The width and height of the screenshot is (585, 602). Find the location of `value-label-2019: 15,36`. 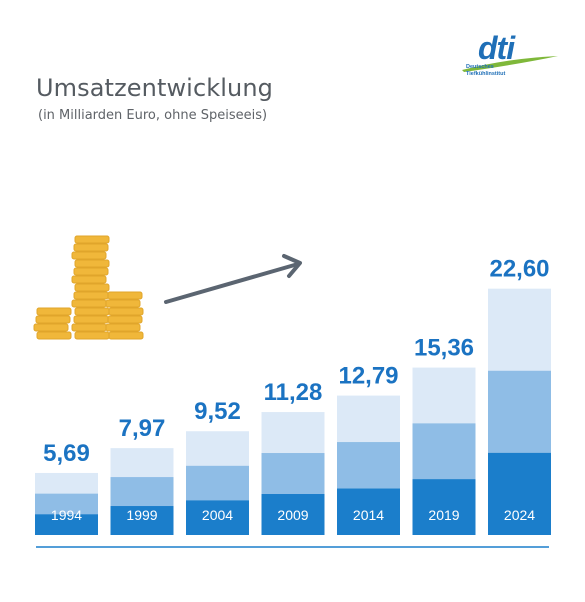

value-label-2019: 15,36 is located at coordinates (444, 348).